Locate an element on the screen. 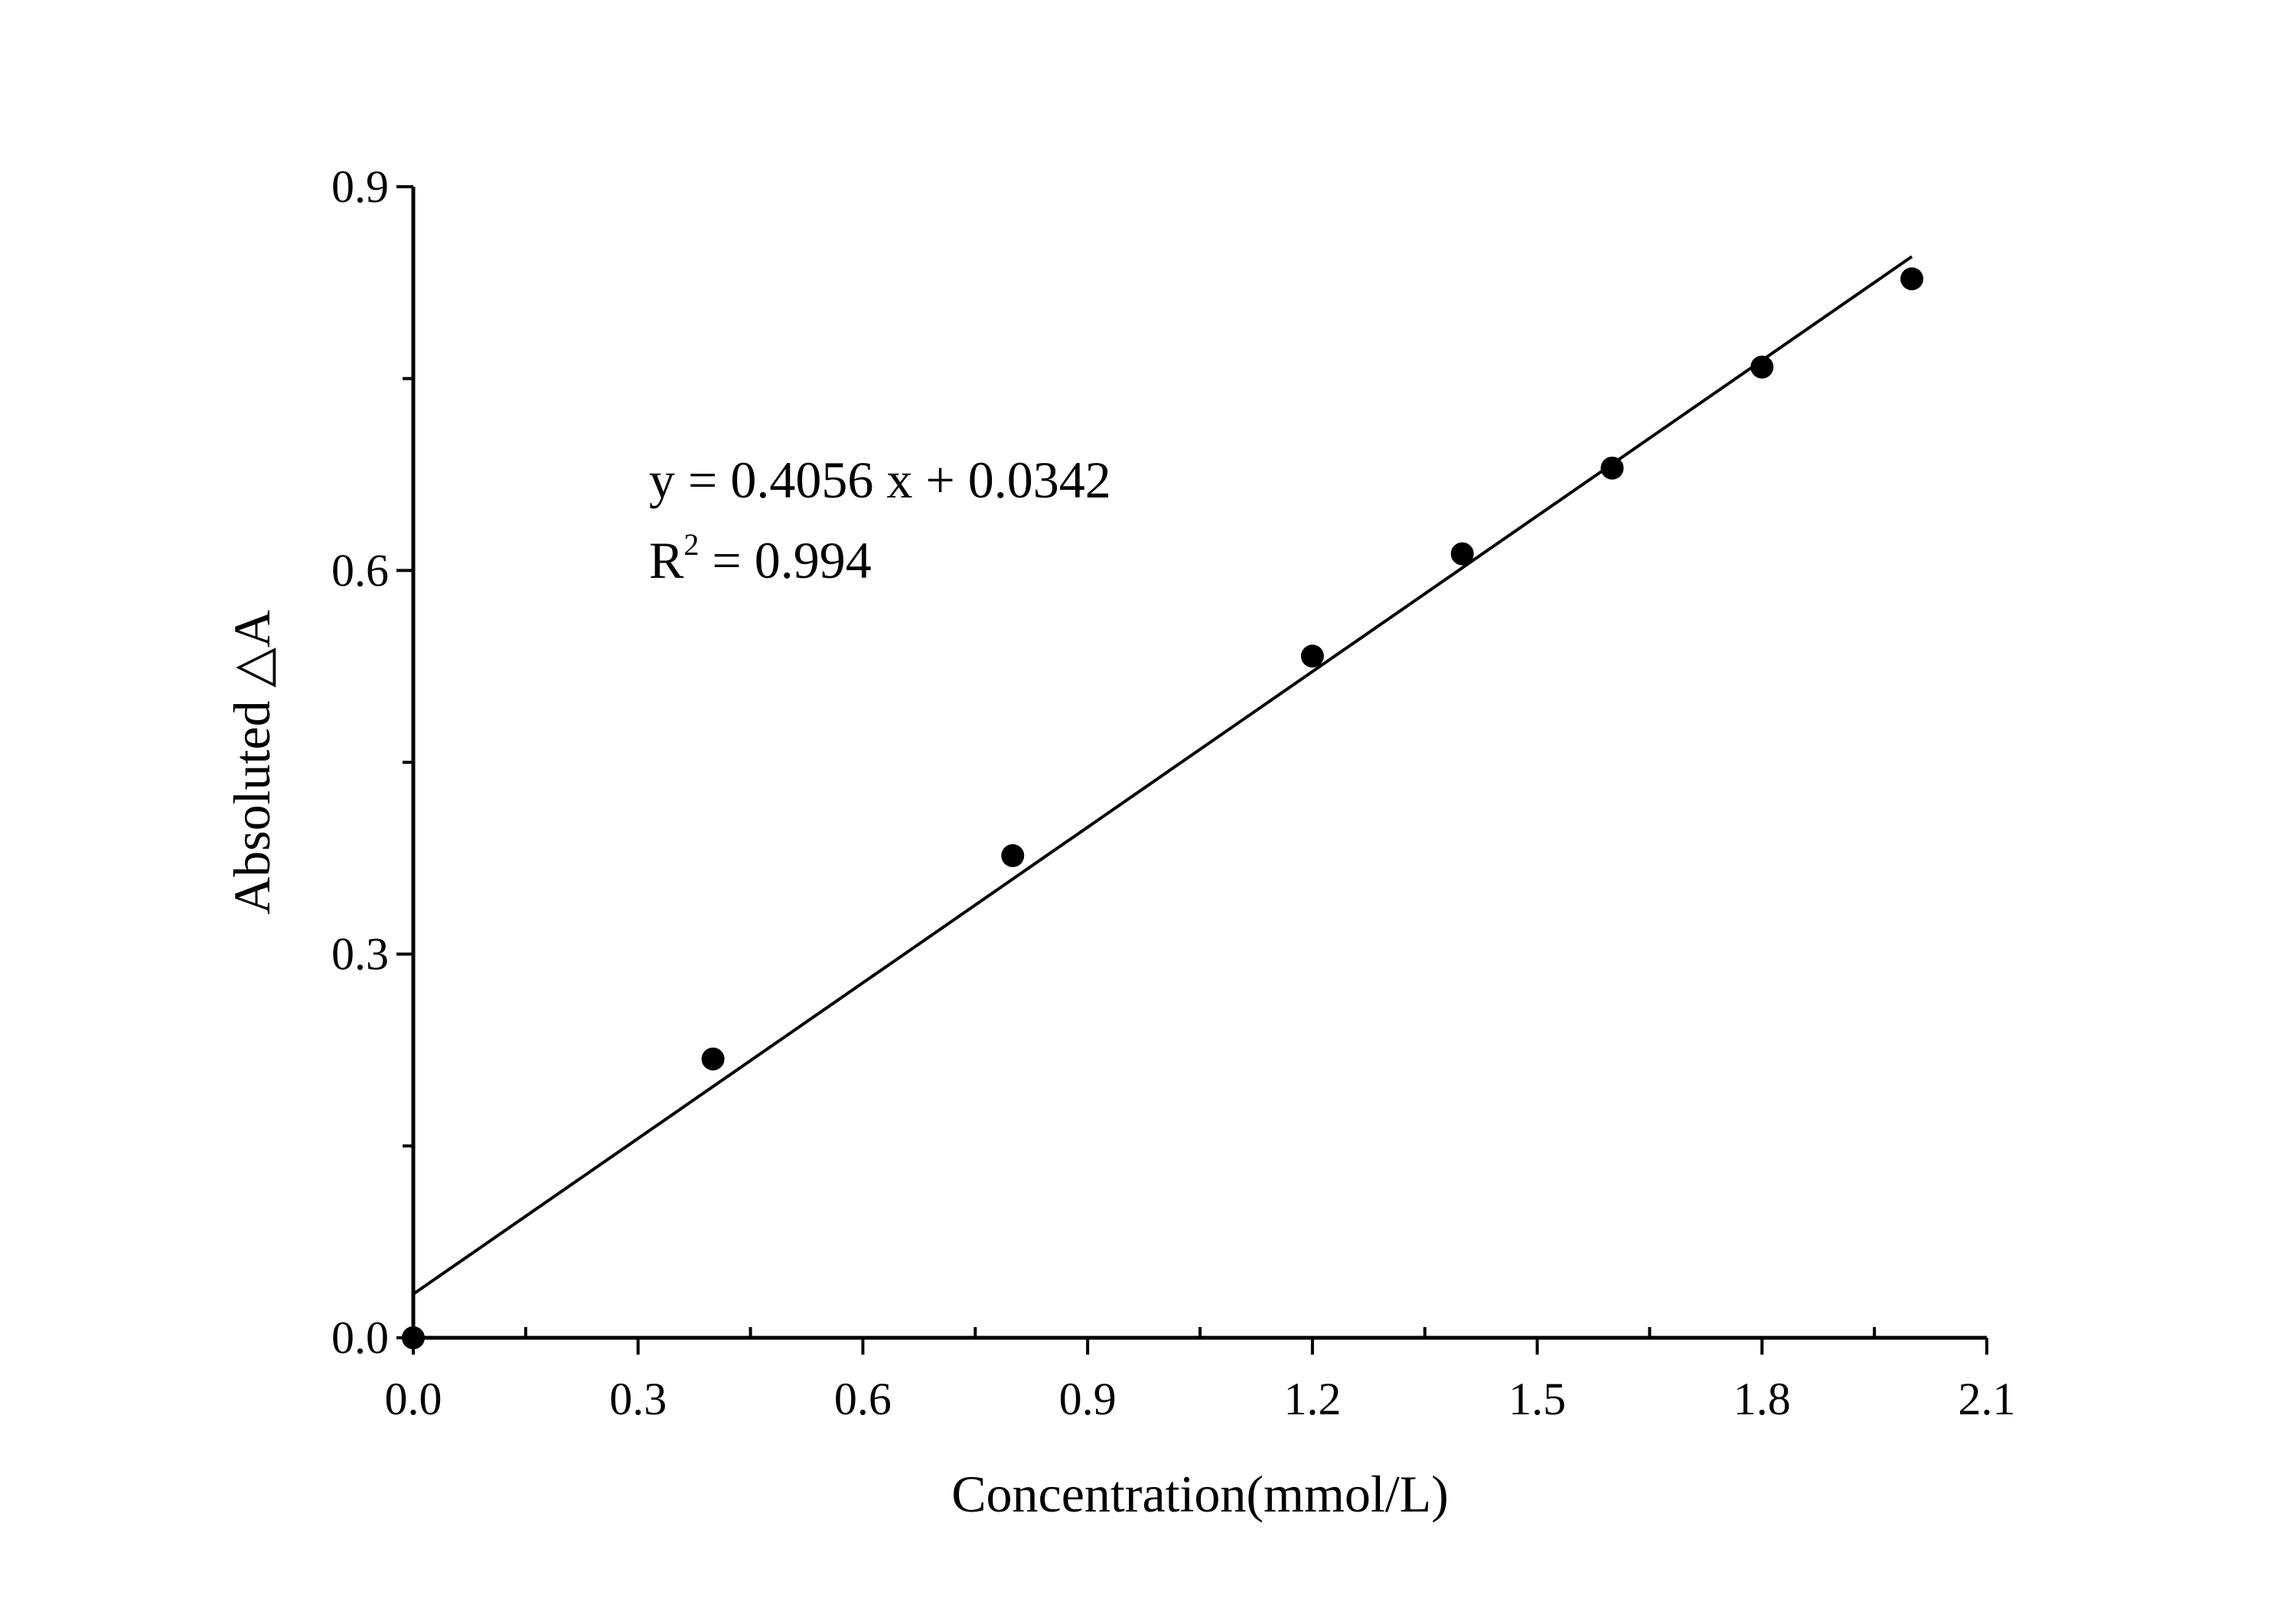  x-tick-label: 0.9 is located at coordinates (1088, 1399).